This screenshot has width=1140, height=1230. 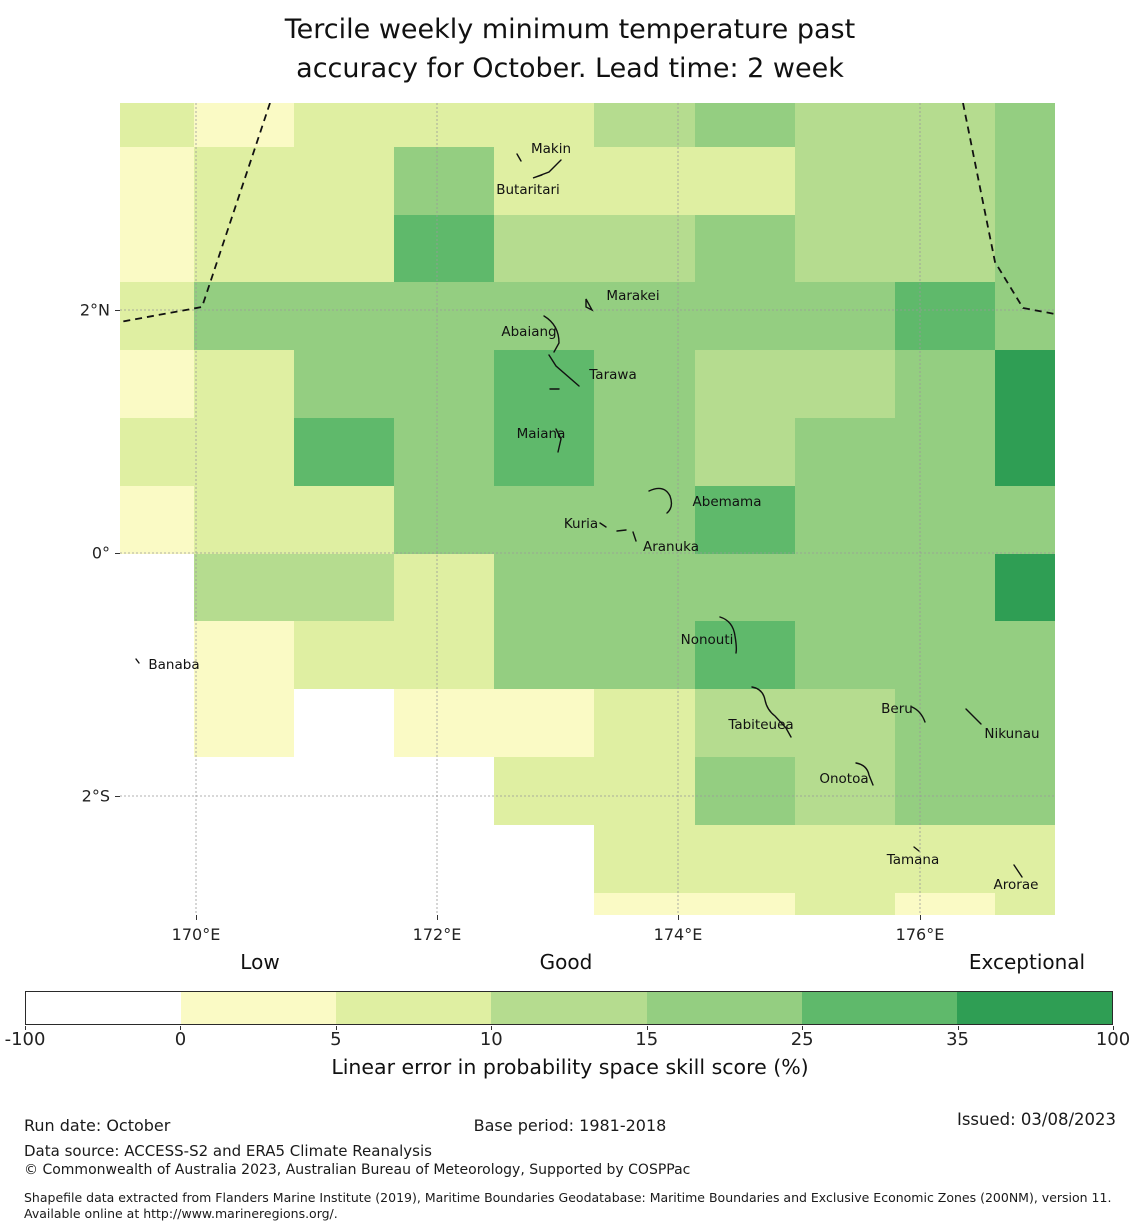 What do you see at coordinates (491, 1039) in the screenshot?
I see `colorbar-tick-label: 10` at bounding box center [491, 1039].